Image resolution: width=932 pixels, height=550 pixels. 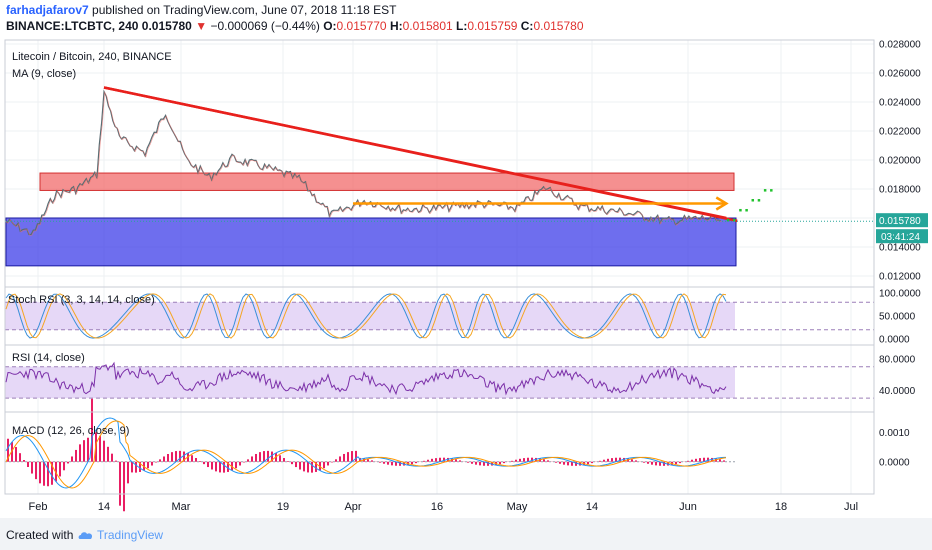 What do you see at coordinates (900, 248) in the screenshot?
I see `price-axis-label: 0.014000` at bounding box center [900, 248].